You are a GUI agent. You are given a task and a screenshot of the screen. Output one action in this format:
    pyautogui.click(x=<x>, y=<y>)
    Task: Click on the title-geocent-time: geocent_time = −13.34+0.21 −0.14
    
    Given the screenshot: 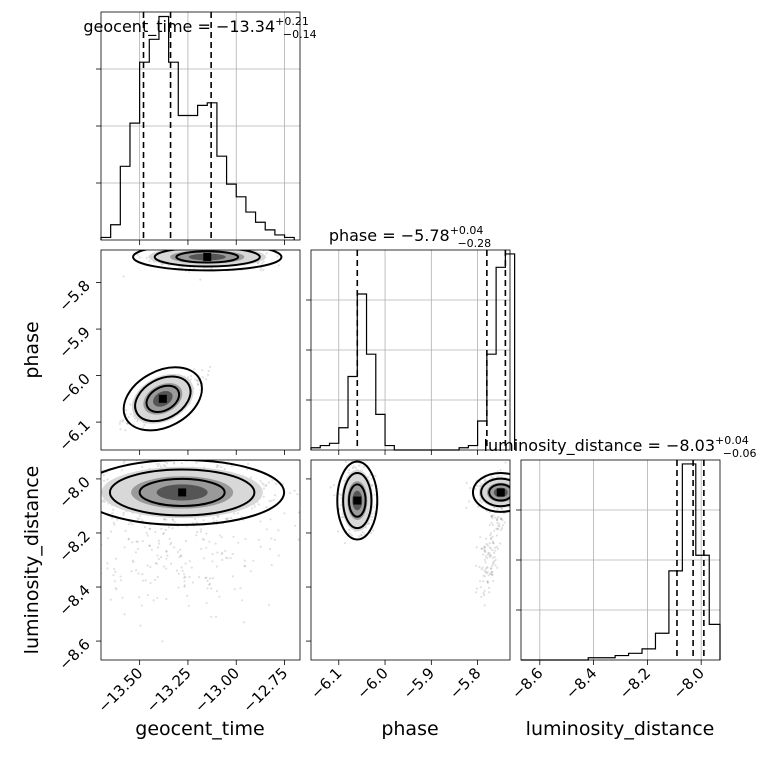 What is the action you would take?
    pyautogui.click(x=199, y=28)
    